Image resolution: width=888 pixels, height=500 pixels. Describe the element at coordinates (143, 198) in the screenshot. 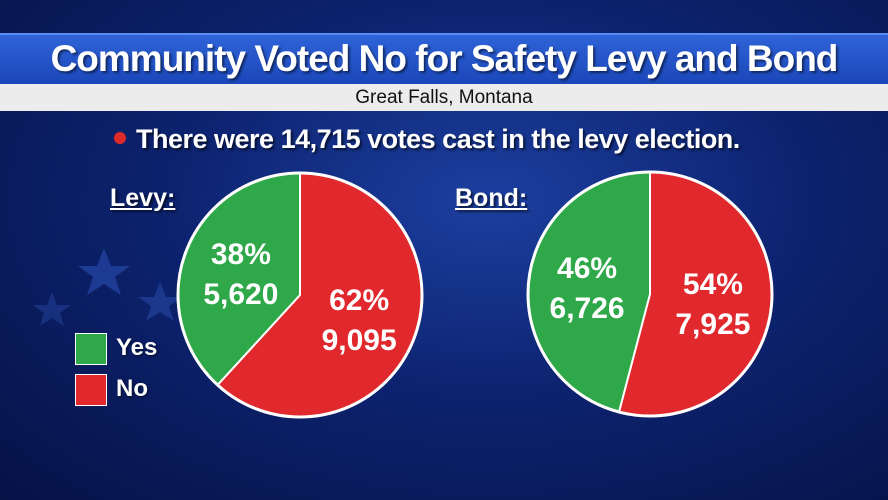

I see `levy-chart-title: Levy:` at that location.